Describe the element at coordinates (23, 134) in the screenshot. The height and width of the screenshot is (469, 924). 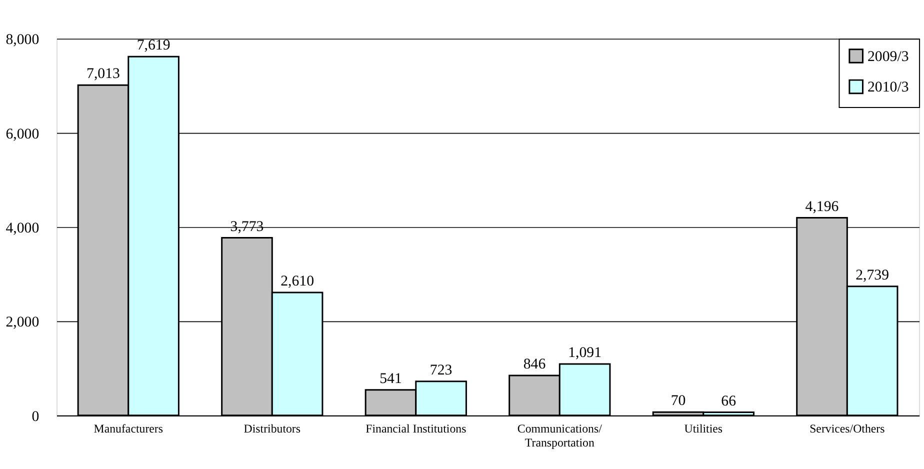
I see `y-tick-label: 6,000` at that location.